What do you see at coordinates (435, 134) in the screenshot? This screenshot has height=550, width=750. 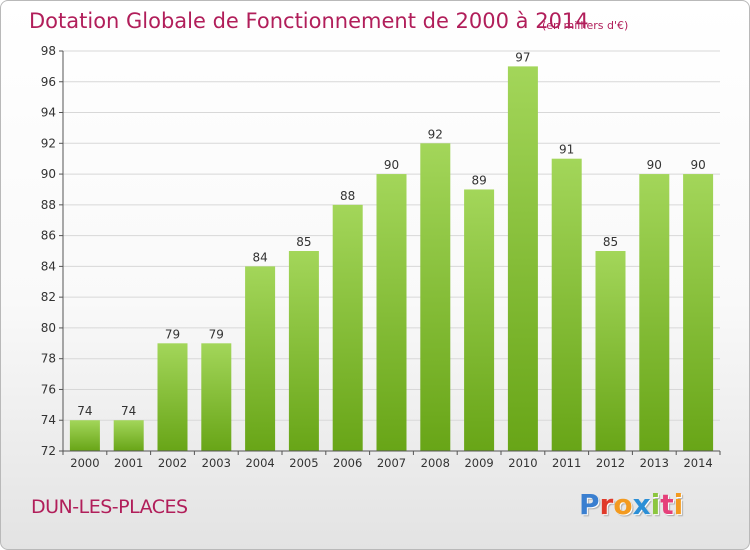 I see `data-label: 92` at bounding box center [435, 134].